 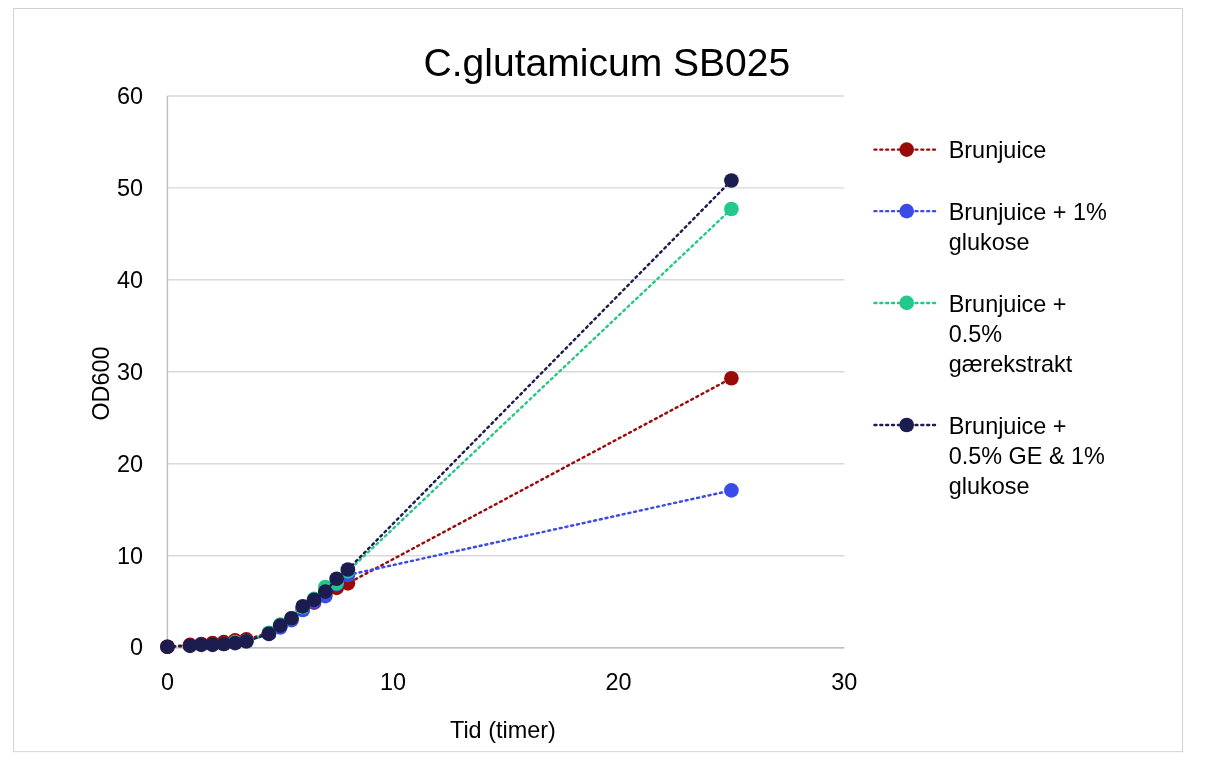 I want to click on x-tick-label: 30, so click(x=844, y=681).